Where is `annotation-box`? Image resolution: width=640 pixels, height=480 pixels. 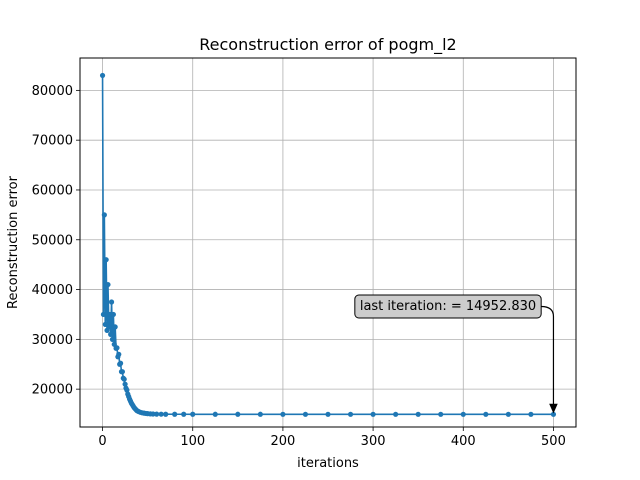
annotation-box is located at coordinates (448, 306).